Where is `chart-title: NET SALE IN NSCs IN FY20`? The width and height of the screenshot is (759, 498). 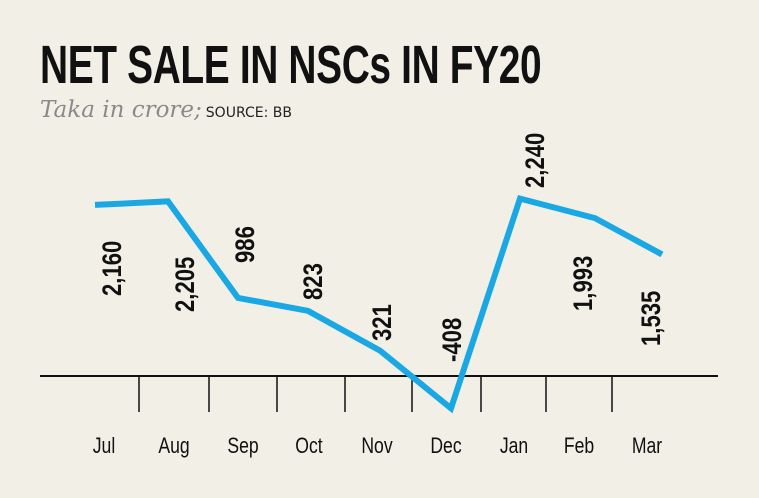
chart-title: NET SALE IN NSCs IN FY20 is located at coordinates (291, 65).